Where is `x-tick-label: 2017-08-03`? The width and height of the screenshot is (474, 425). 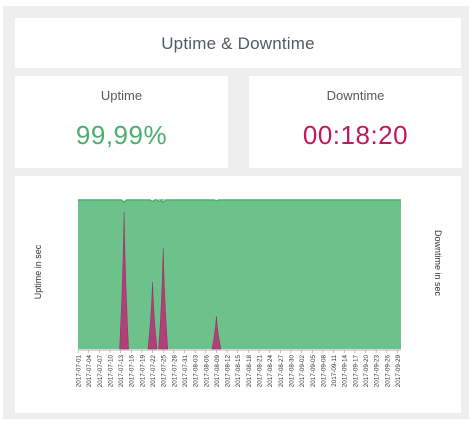 x-tick-label: 2017-08-03 is located at coordinates (196, 371).